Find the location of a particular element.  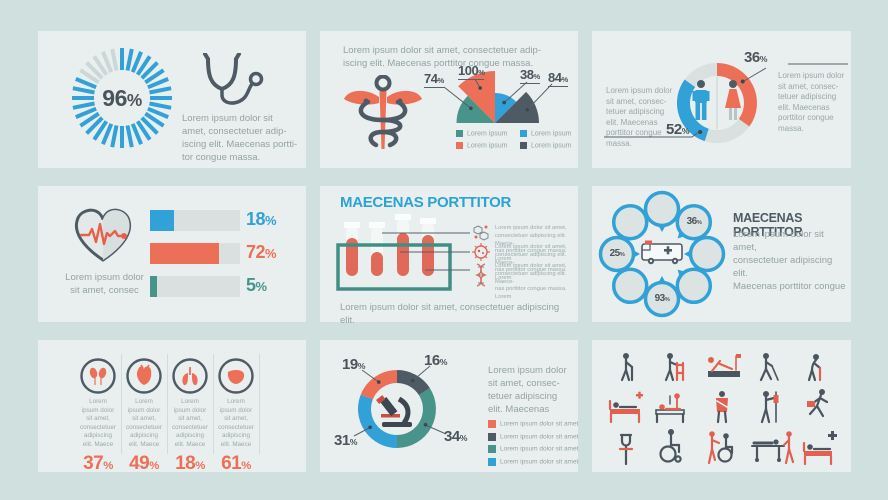

heart-organ-icon is located at coordinates (144, 376).